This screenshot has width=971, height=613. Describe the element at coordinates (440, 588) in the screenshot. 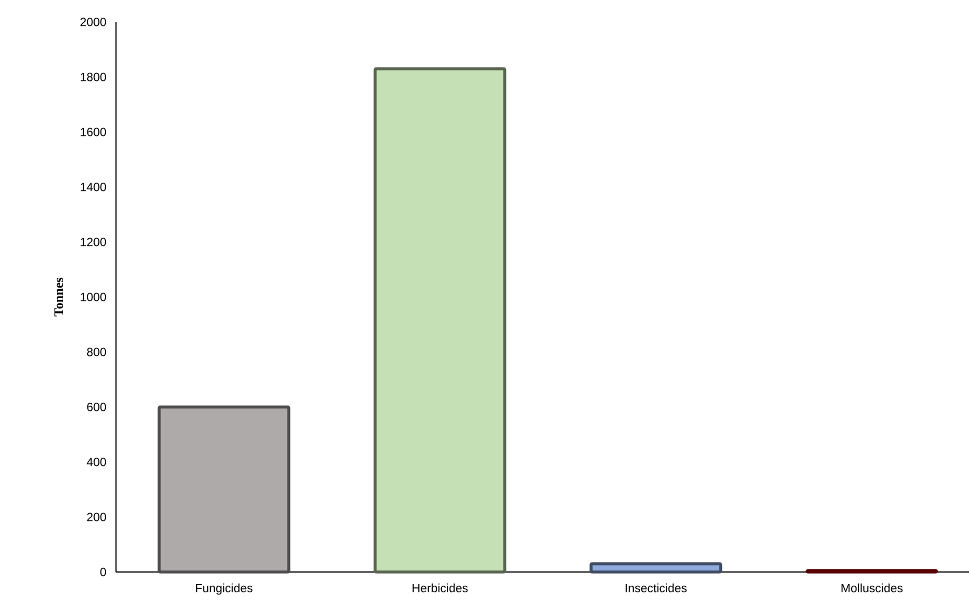

I see `x-tick-label: Herbicides` at that location.